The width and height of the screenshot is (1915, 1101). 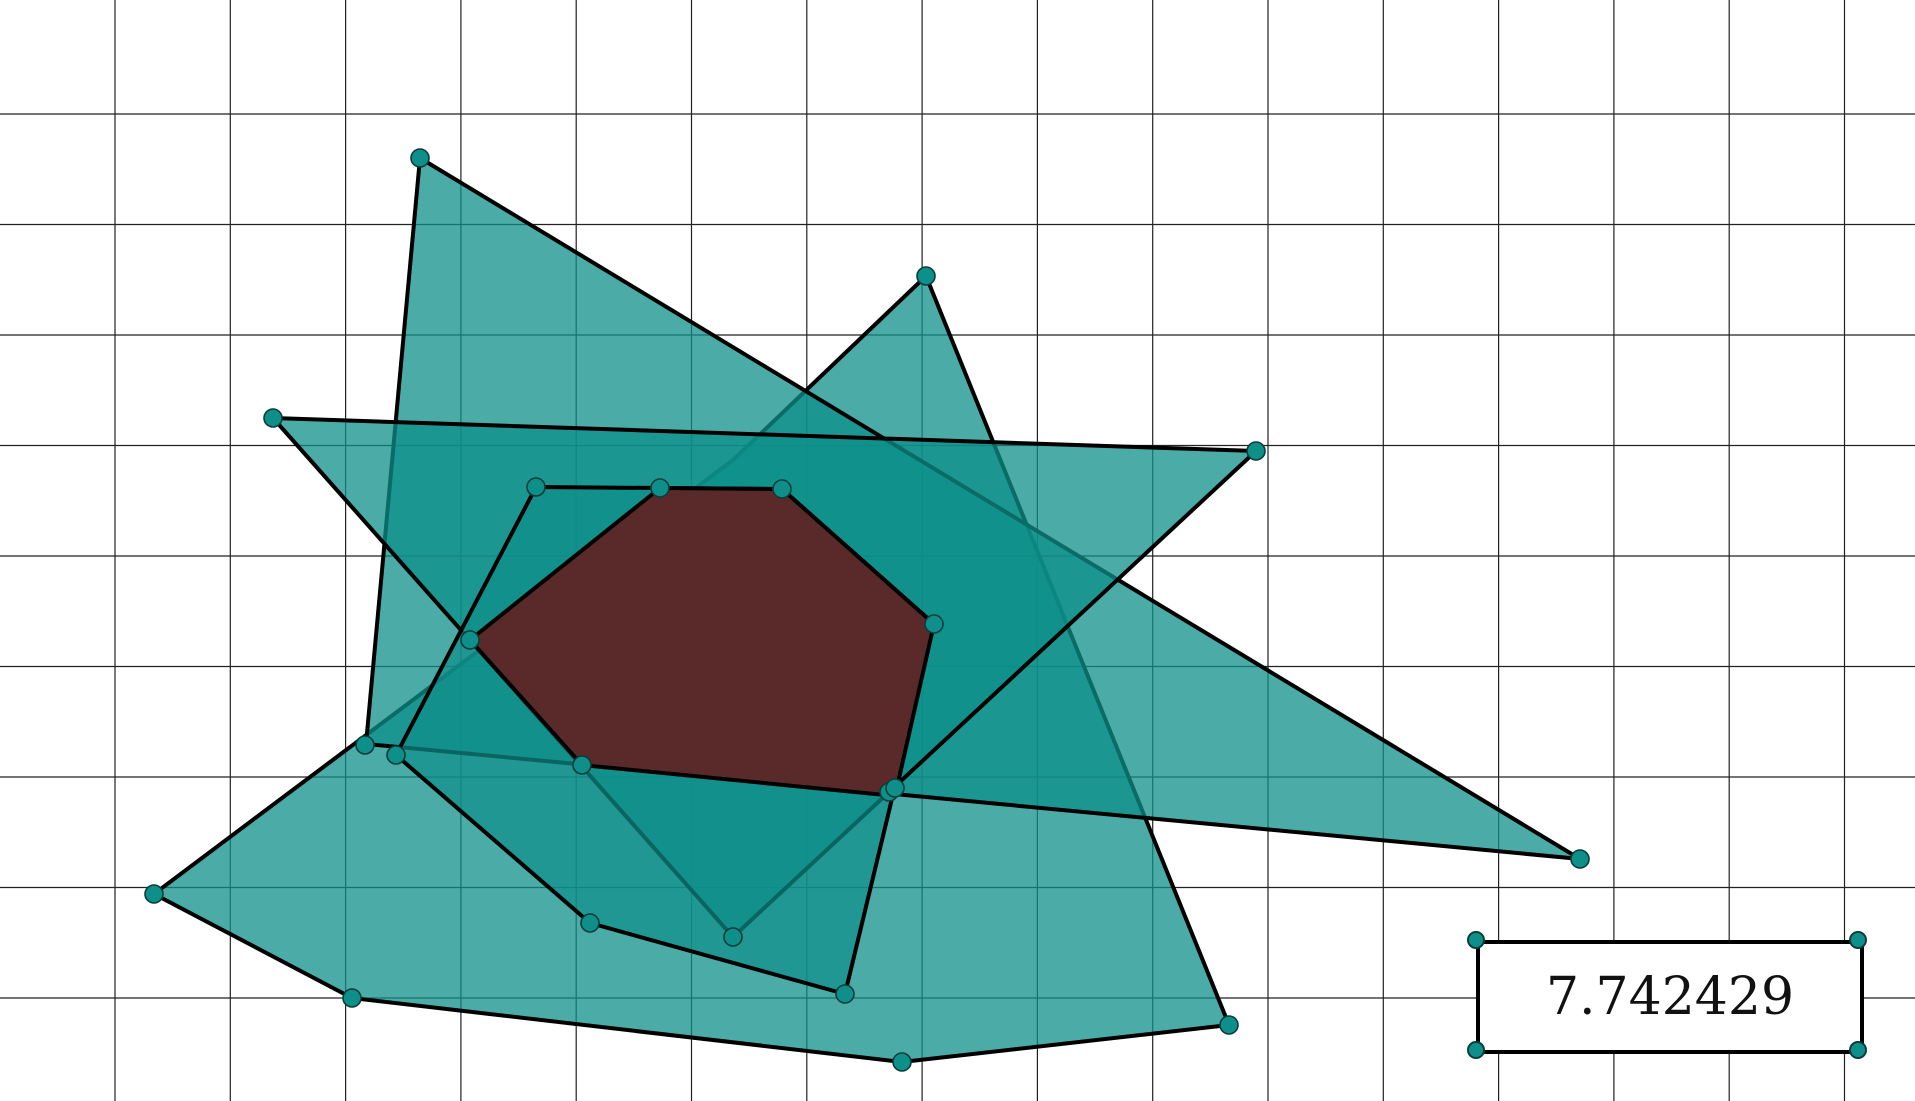 I want to click on readout-corner-bottom-left, so click(x=1476, y=1050).